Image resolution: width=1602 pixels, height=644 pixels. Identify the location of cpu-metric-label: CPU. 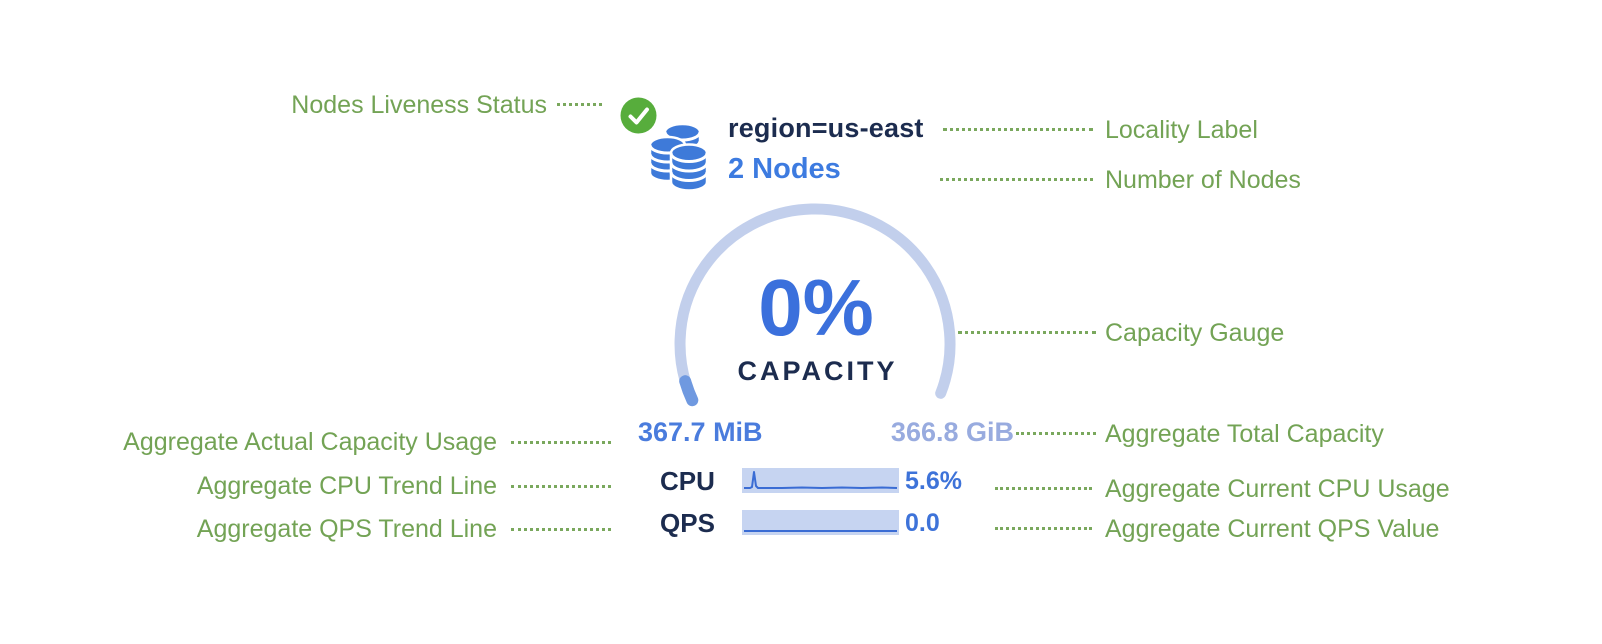
(687, 481).